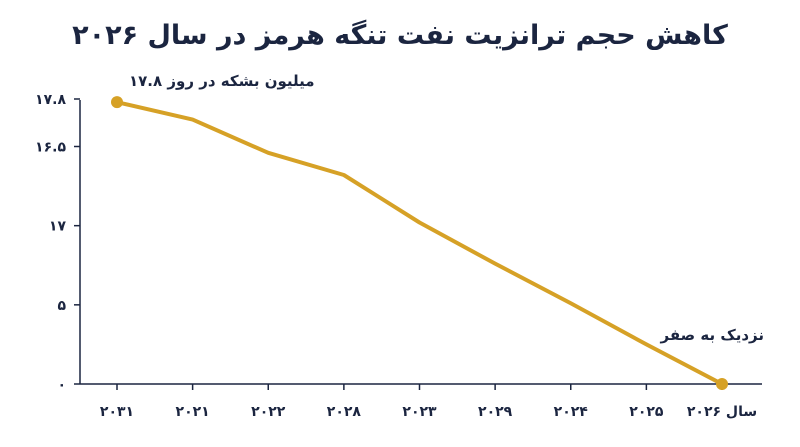 The image size is (800, 447). I want to click on x-tick-label: ۲۰۳۱, so click(117, 412).